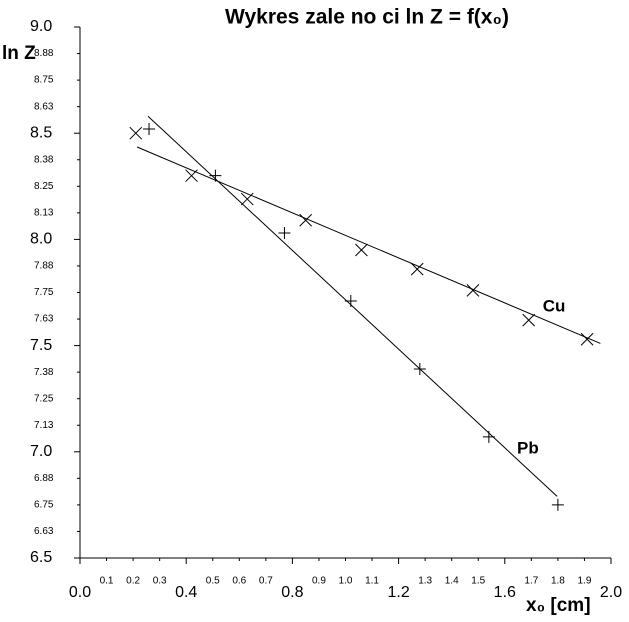 This screenshot has height=622, width=629. I want to click on y-axis-label: ln Z, so click(19, 53).